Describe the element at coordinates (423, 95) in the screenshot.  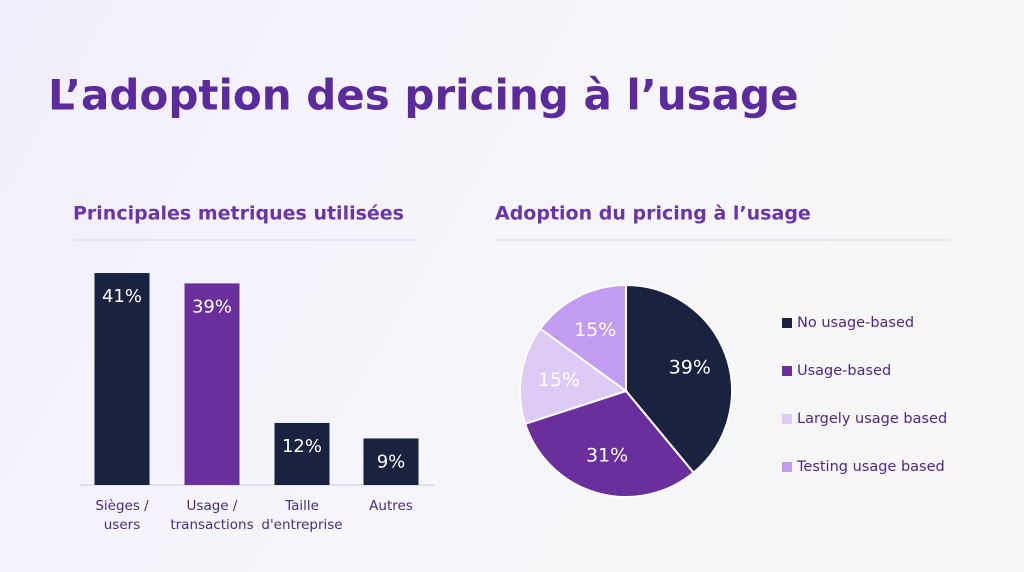
I see `slide-title: L’adoption des pricing à l’usage` at that location.